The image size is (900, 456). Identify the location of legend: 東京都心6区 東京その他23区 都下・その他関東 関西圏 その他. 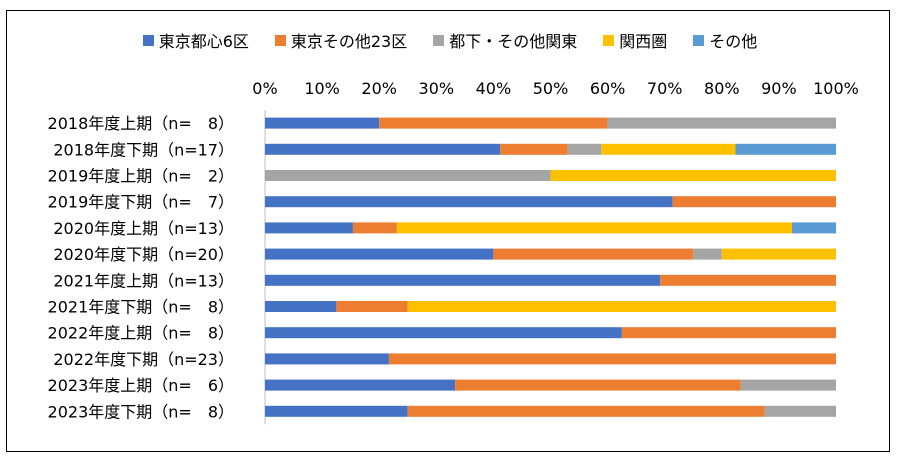
(450, 40).